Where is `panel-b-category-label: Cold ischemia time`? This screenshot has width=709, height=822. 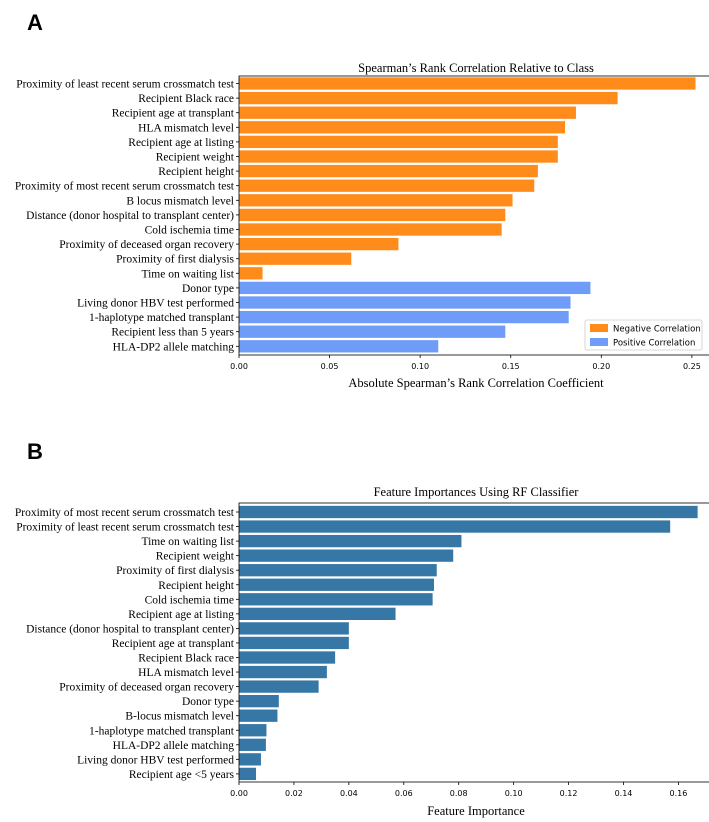 panel-b-category-label: Cold ischemia time is located at coordinates (189, 600).